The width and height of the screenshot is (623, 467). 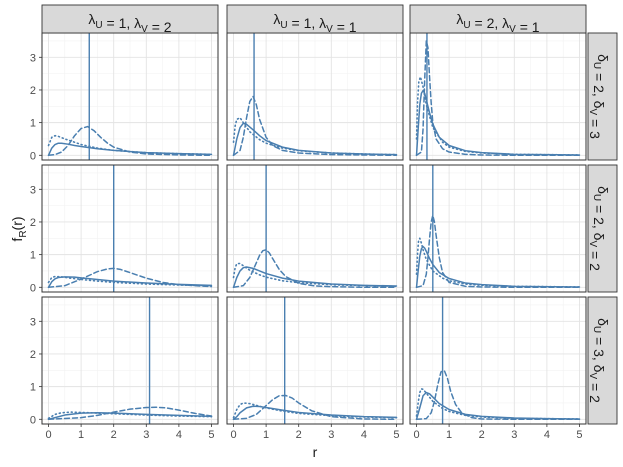 I want to click on panel-r1-c1: 0 1 2 3, so click(x=124, y=97).